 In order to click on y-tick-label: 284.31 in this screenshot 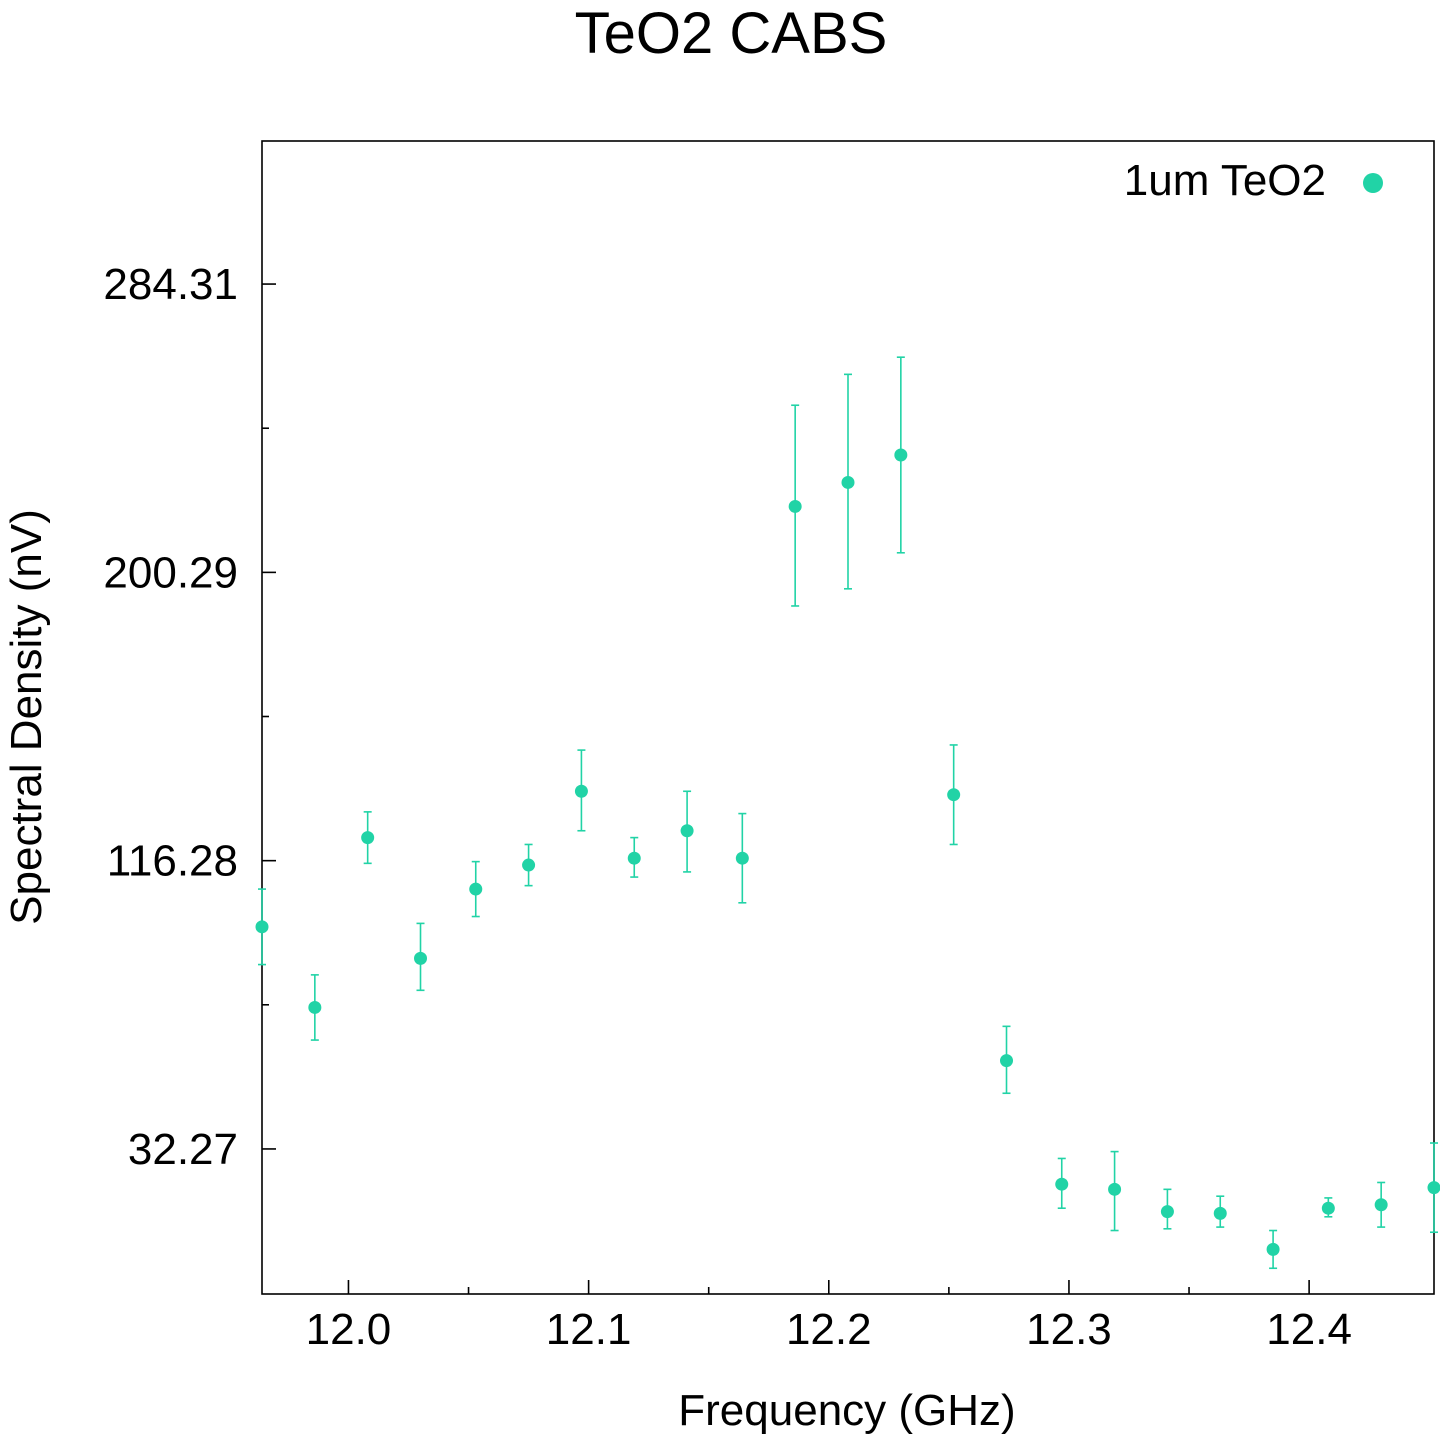, I will do `click(170, 284)`.